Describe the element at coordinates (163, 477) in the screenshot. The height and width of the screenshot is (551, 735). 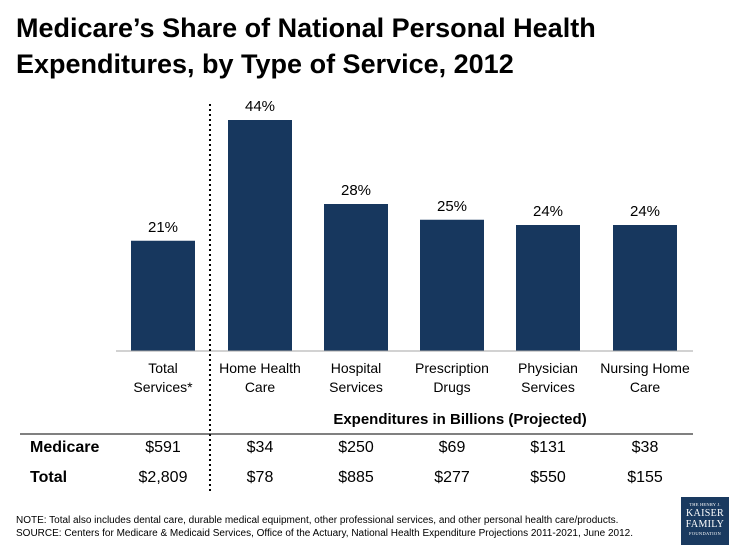
I see `table-cell-1-0: $2,809` at that location.